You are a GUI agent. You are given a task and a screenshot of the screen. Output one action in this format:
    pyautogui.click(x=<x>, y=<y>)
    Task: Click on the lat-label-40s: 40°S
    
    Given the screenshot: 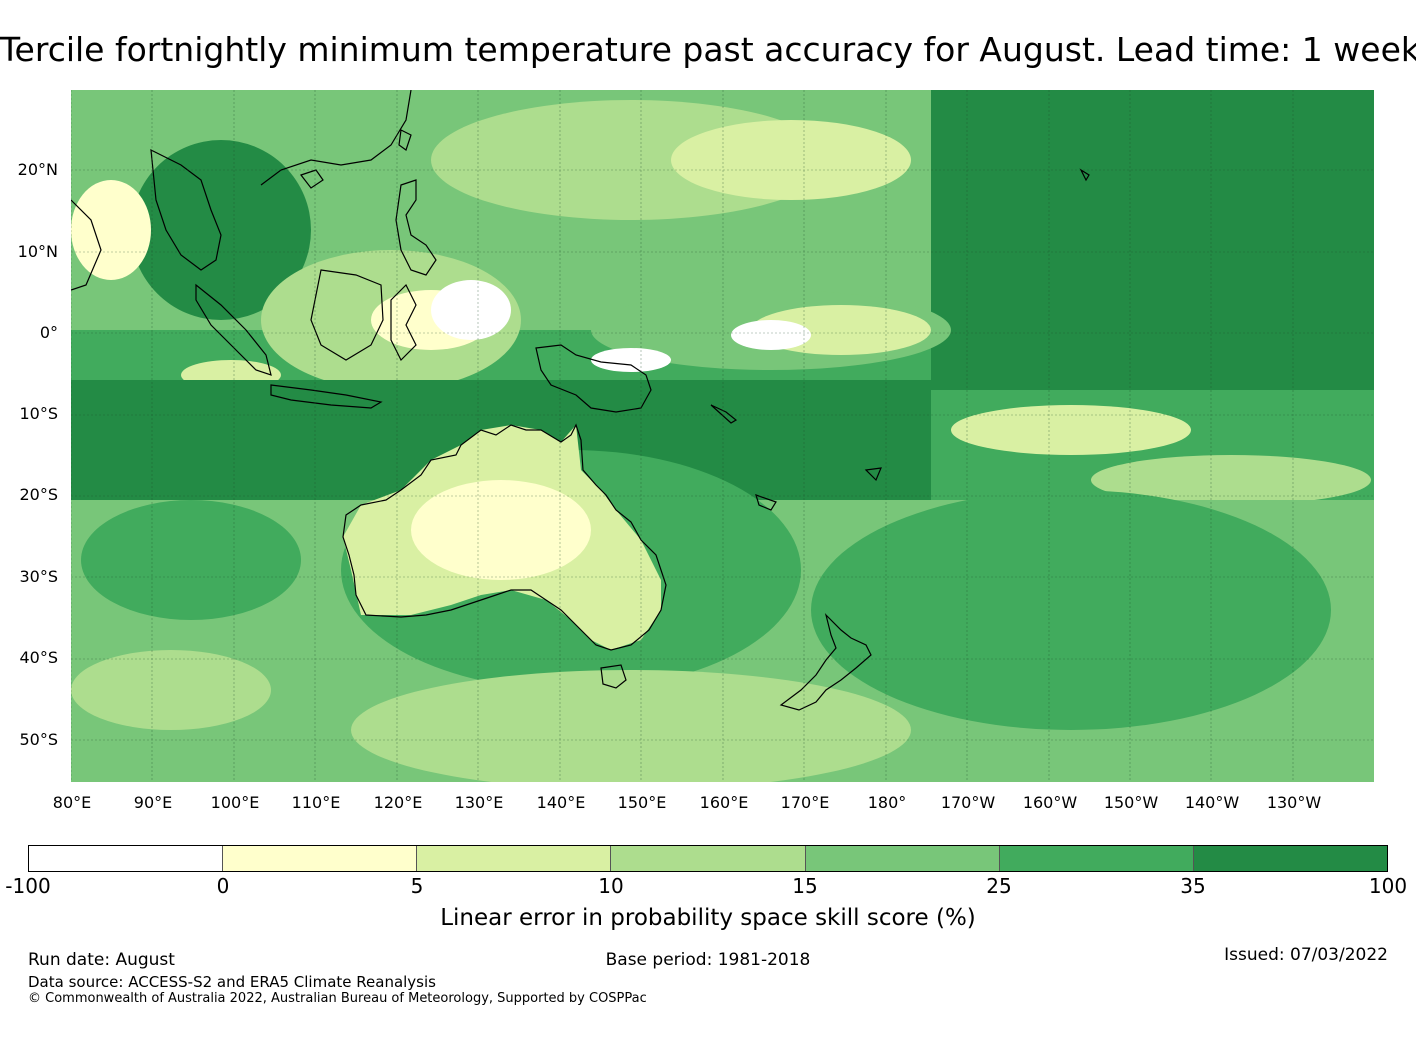 What is the action you would take?
    pyautogui.click(x=38, y=657)
    